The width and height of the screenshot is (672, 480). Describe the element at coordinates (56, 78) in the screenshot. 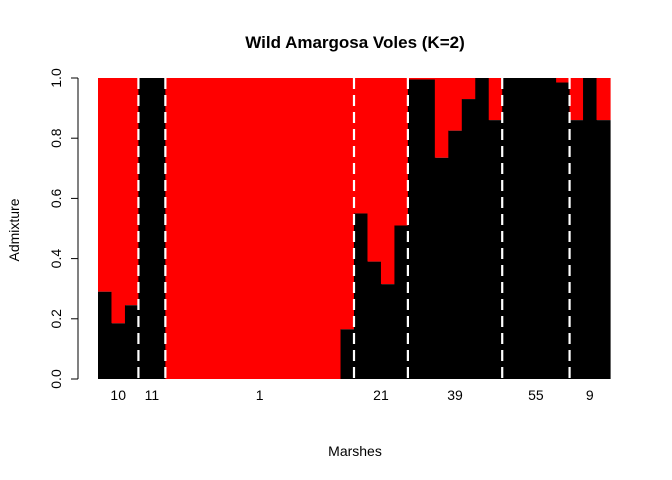

I see `y-tick-label: 1.0` at that location.